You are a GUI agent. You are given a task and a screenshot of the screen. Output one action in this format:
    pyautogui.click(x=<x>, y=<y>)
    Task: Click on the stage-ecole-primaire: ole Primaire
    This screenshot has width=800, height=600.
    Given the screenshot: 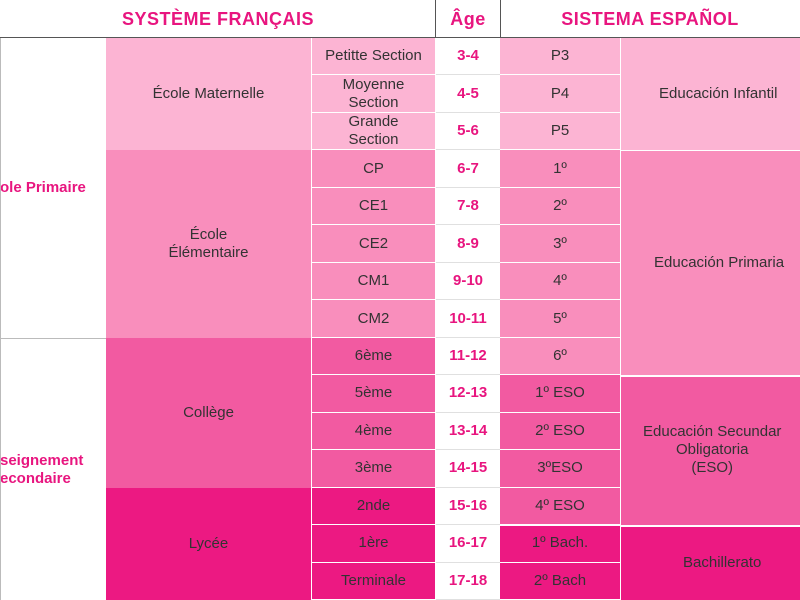 What is the action you would take?
    pyautogui.click(x=53, y=188)
    